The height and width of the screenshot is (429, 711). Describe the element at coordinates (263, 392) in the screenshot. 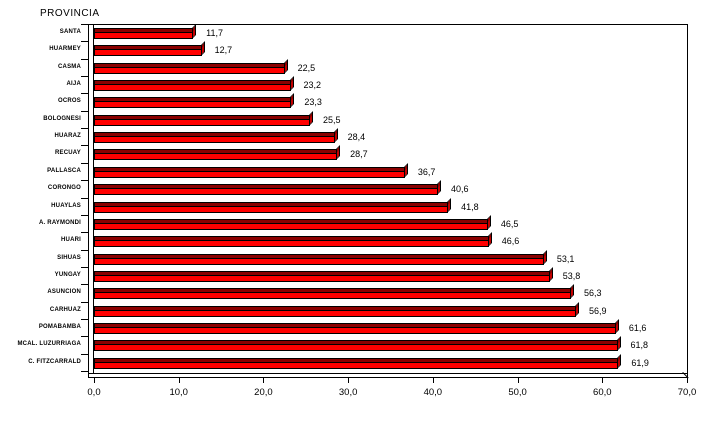

I see `x-axis-tick-label: 20,0` at that location.